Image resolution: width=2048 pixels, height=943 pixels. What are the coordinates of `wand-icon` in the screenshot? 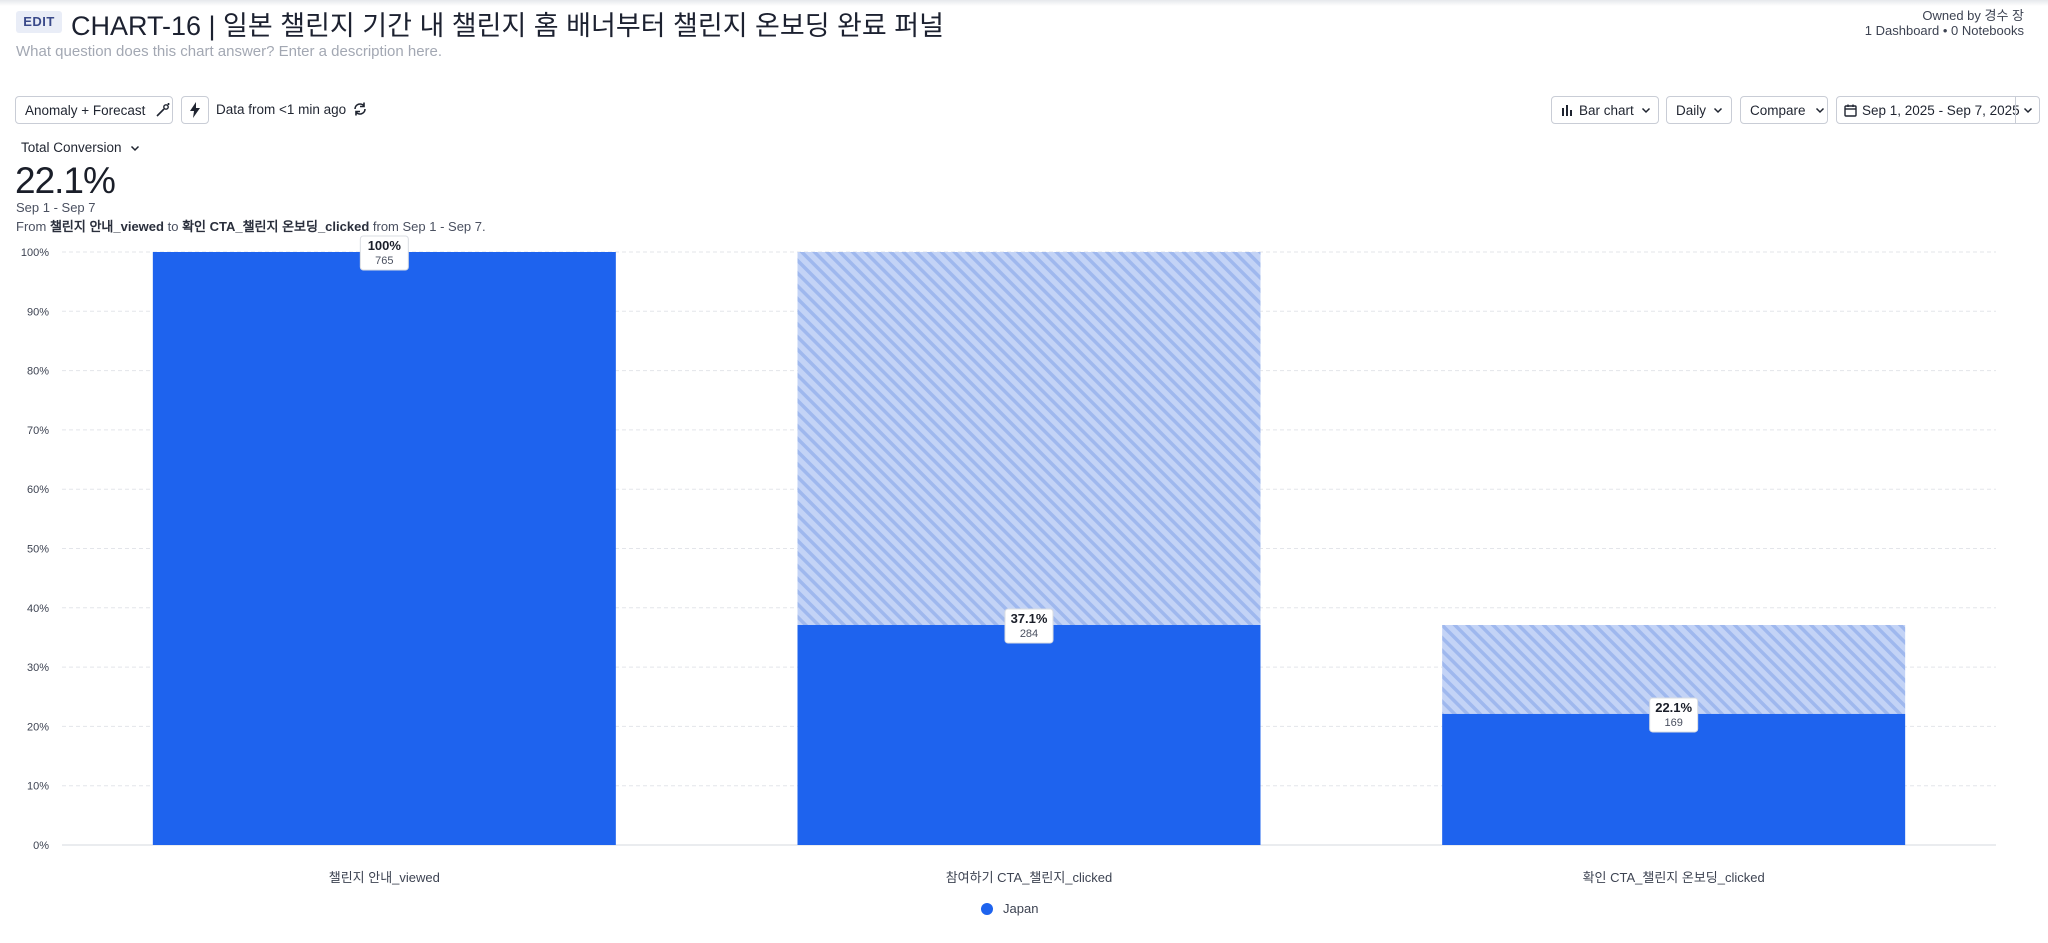 It's located at (163, 110).